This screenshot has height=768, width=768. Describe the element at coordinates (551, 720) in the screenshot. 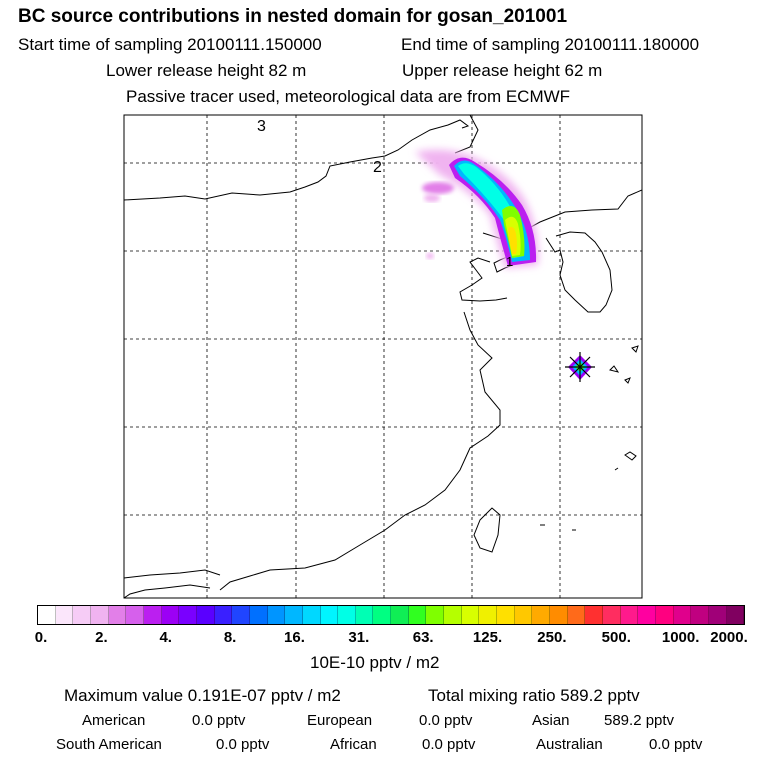

I see `source-name-asian: Asian` at that location.